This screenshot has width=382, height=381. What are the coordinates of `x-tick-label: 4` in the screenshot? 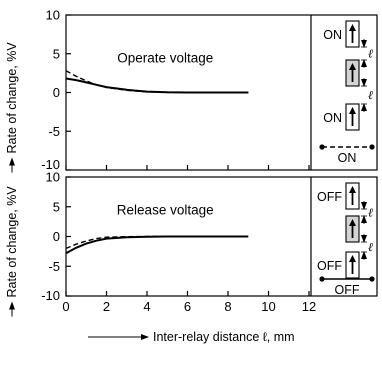 It's located at (146, 306).